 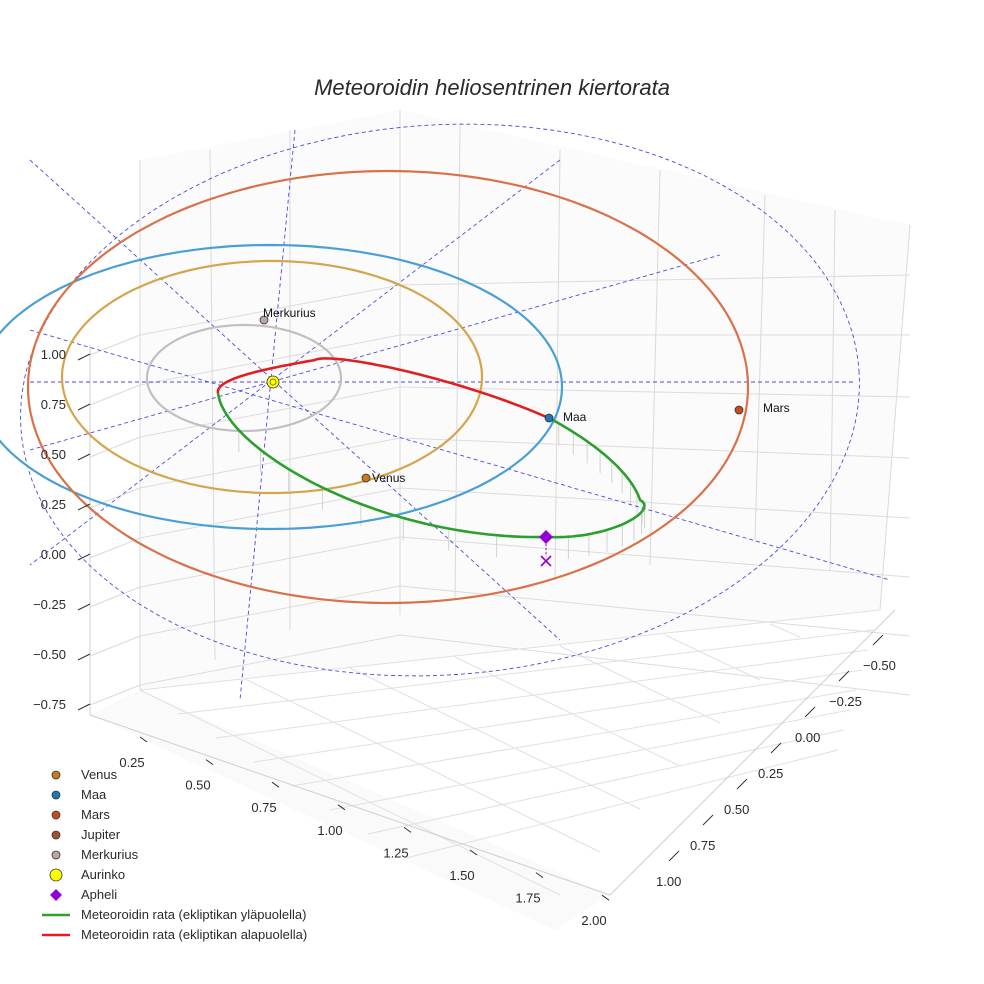 What do you see at coordinates (395, 852) in the screenshot?
I see `x-axis-tick-label: 1.25` at bounding box center [395, 852].